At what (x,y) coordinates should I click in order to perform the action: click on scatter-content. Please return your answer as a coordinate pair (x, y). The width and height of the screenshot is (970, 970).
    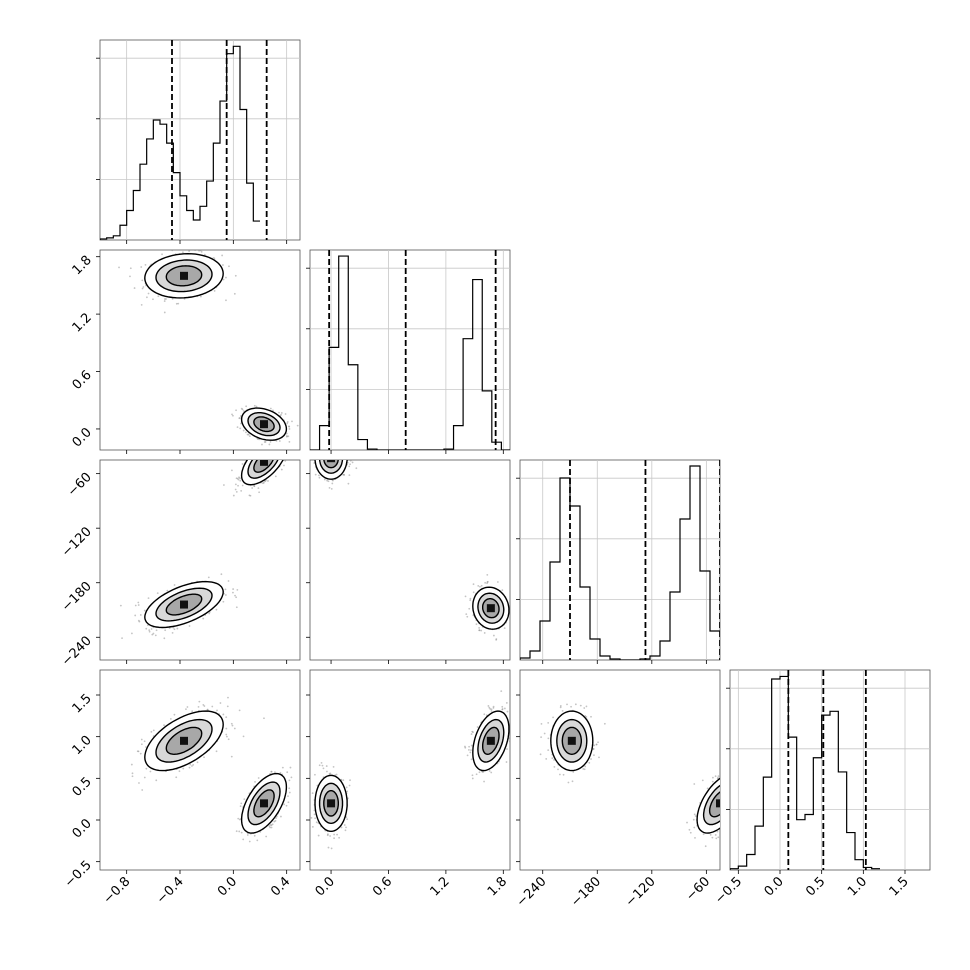
    Looking at the image, I should click on (208, 348).